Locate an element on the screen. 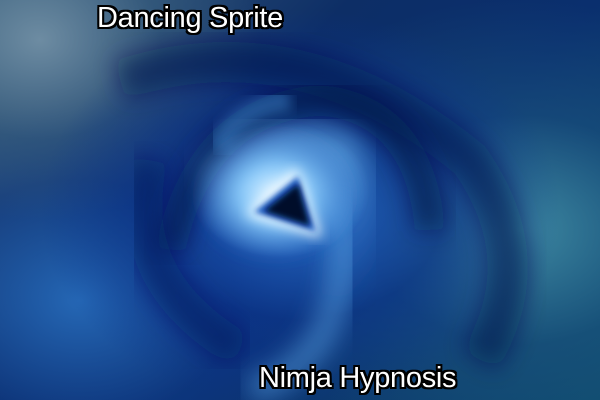 Image resolution: width=600 pixels, height=400 pixels. track-title: Dancing Sprite is located at coordinates (190, 18).